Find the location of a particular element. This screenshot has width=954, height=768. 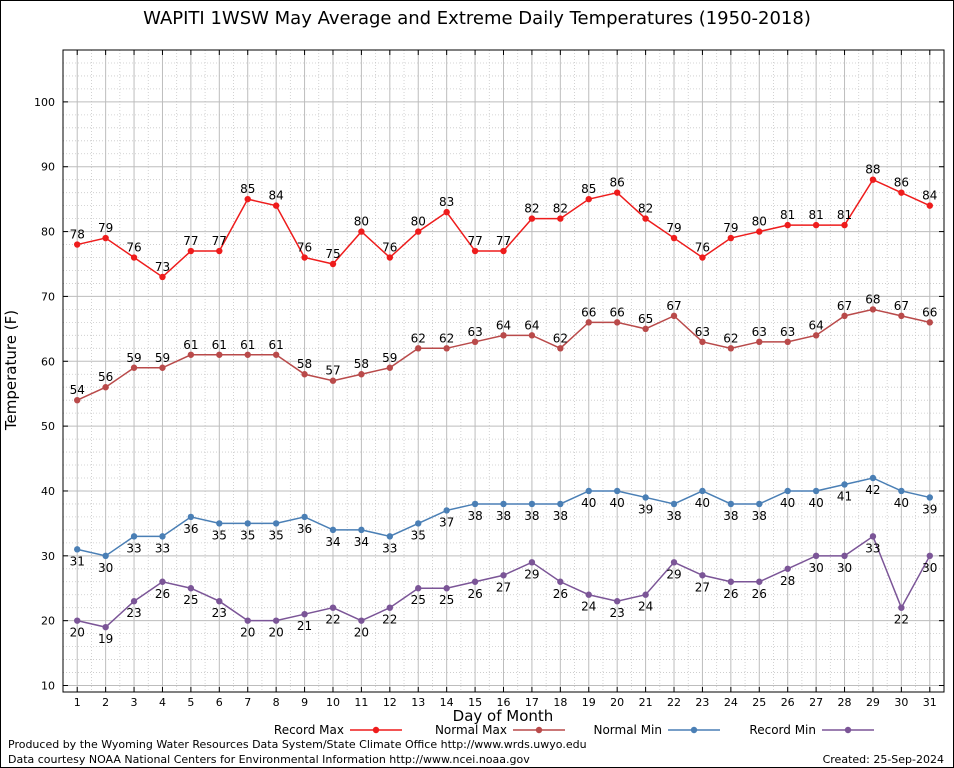

data-label: 84 is located at coordinates (929, 196).